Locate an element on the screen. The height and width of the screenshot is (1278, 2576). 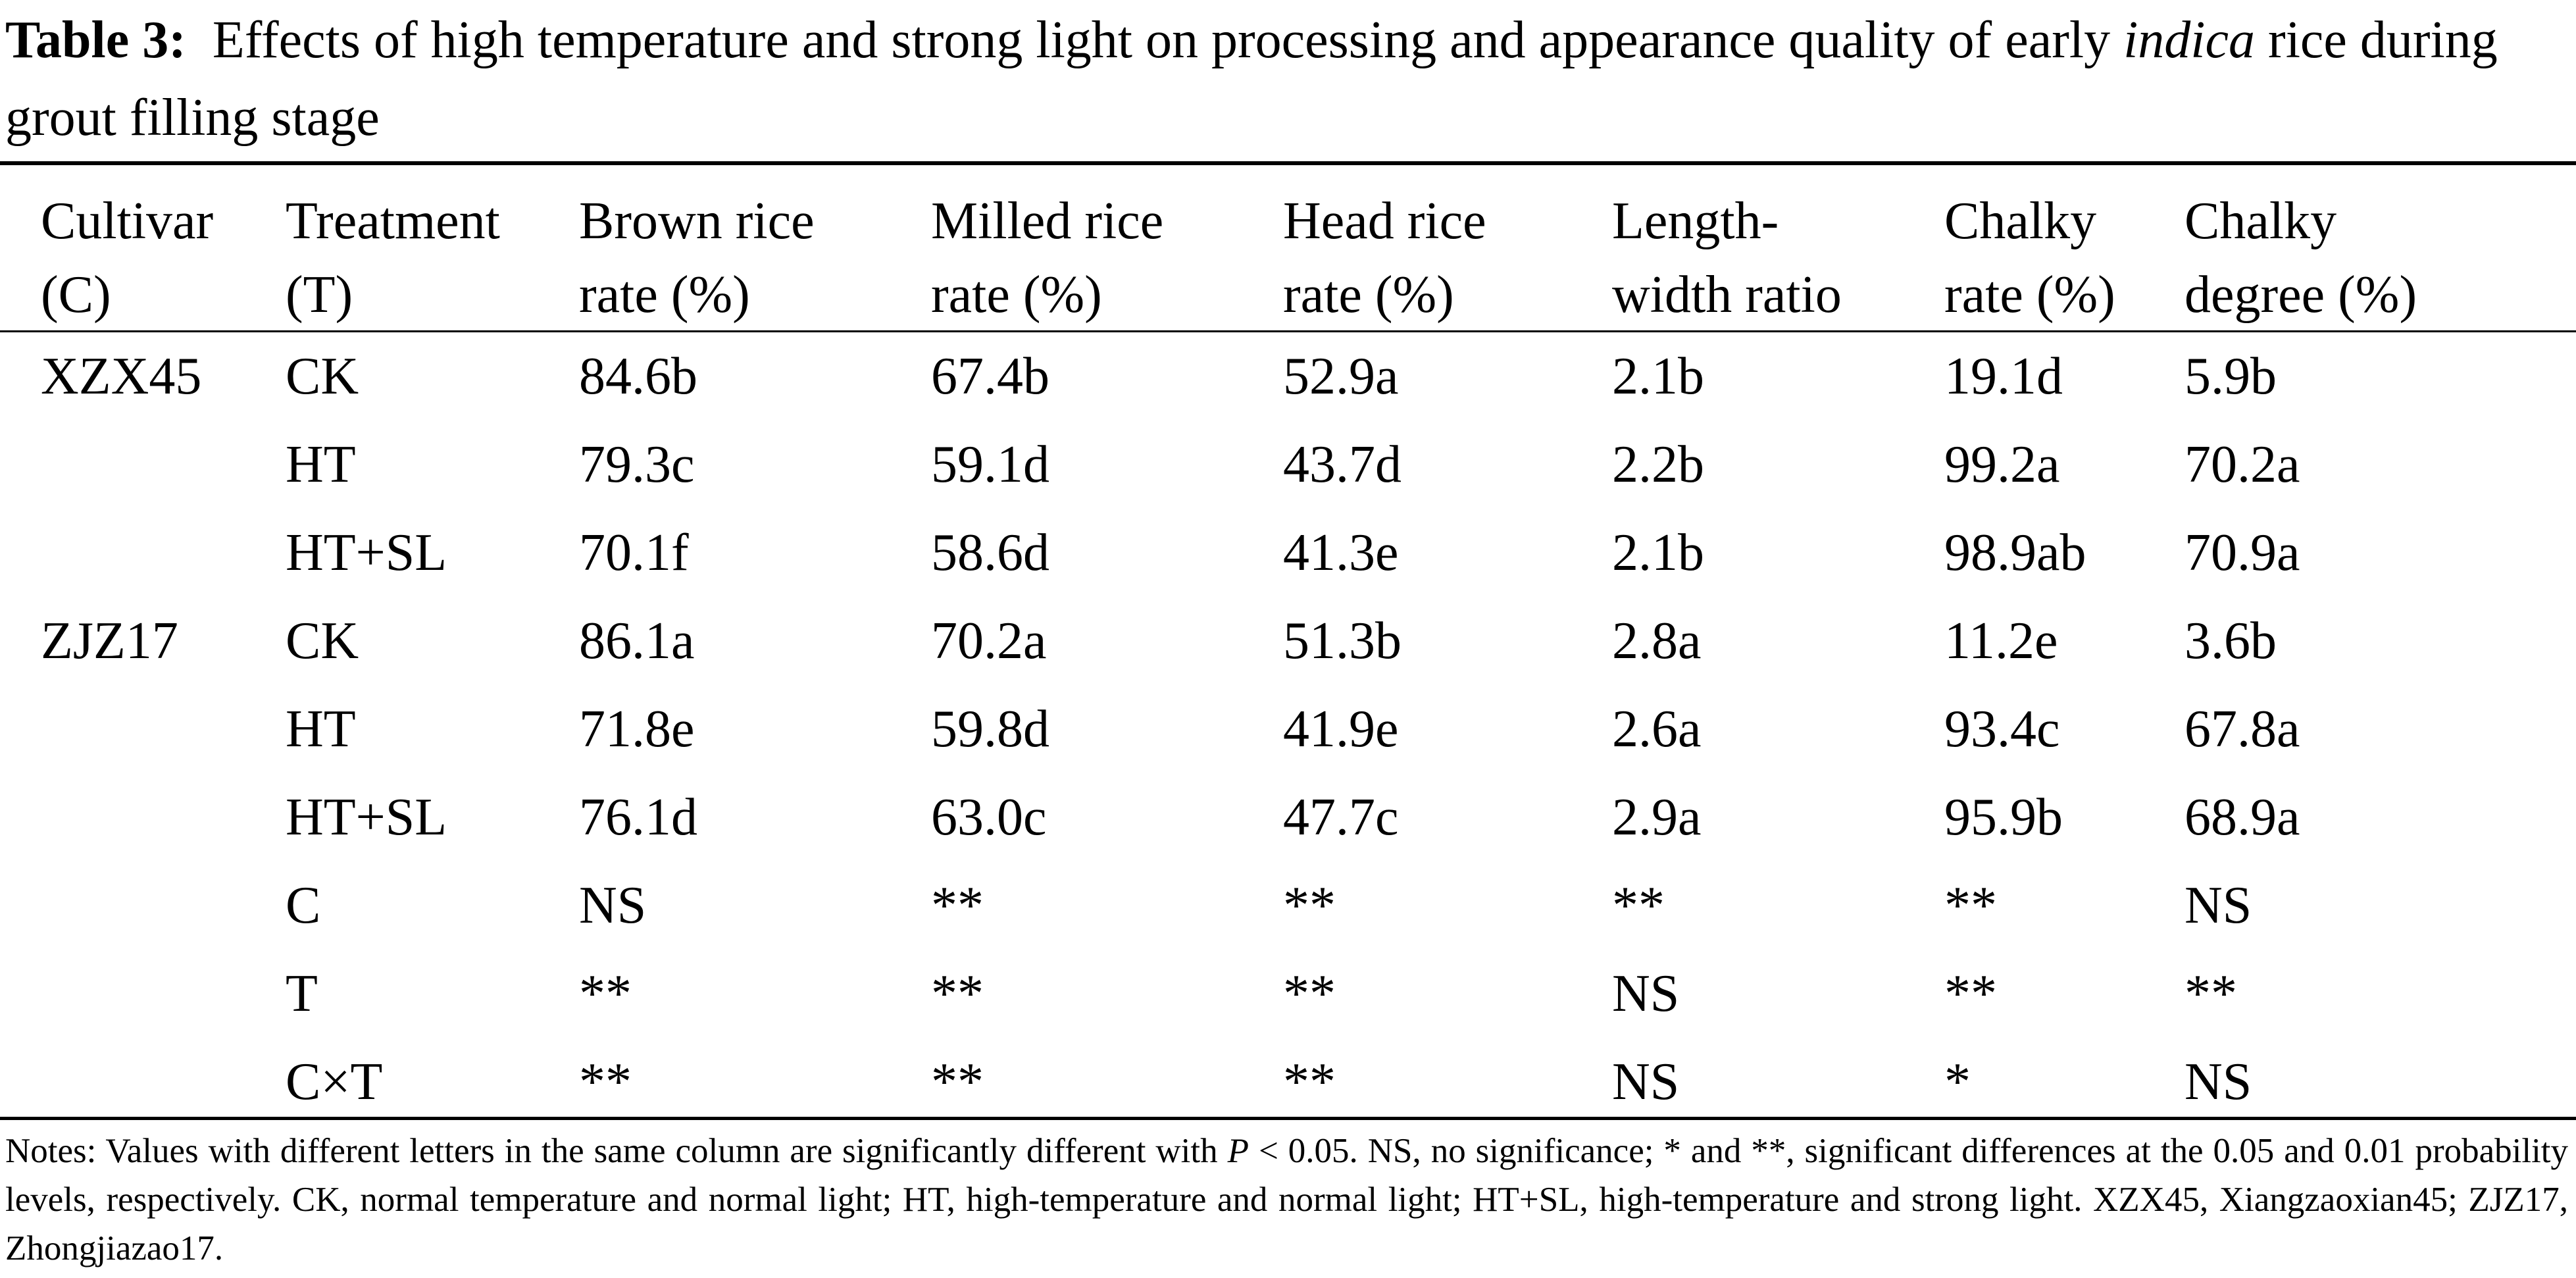
cell-chalky-rate: 11.2e is located at coordinates (2001, 641).